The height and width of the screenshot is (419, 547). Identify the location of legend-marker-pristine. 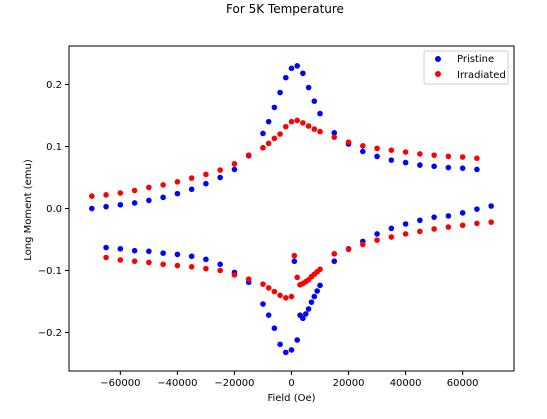
(438, 59).